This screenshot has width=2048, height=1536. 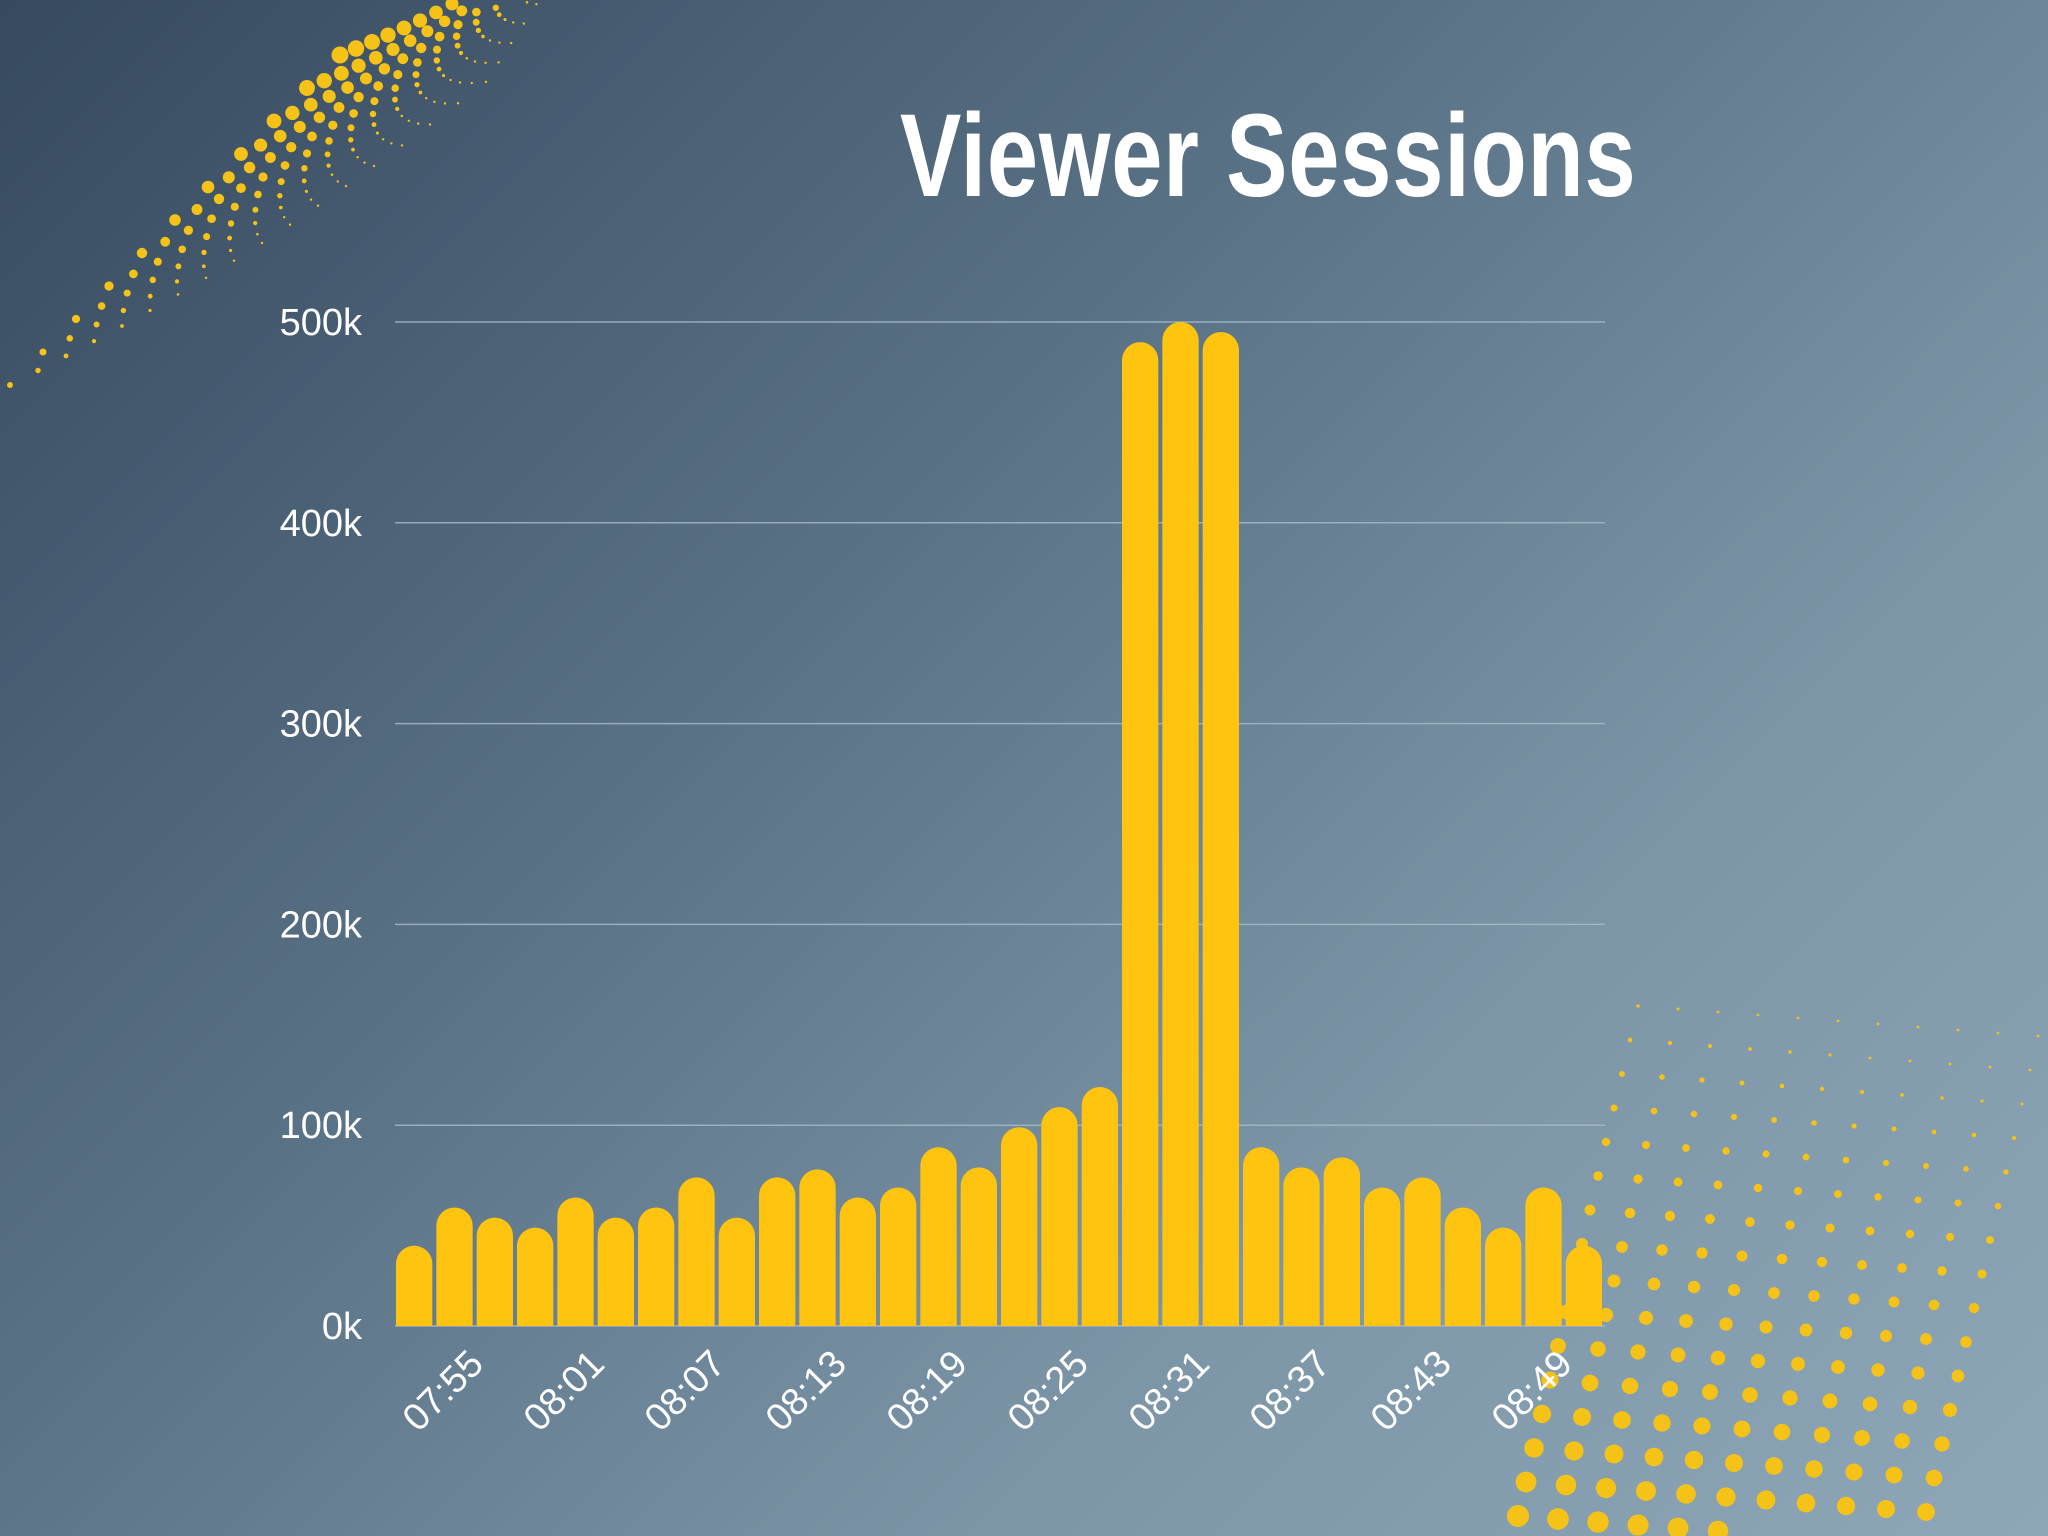 I want to click on x-tick-label: 08:37, so click(x=1290, y=1391).